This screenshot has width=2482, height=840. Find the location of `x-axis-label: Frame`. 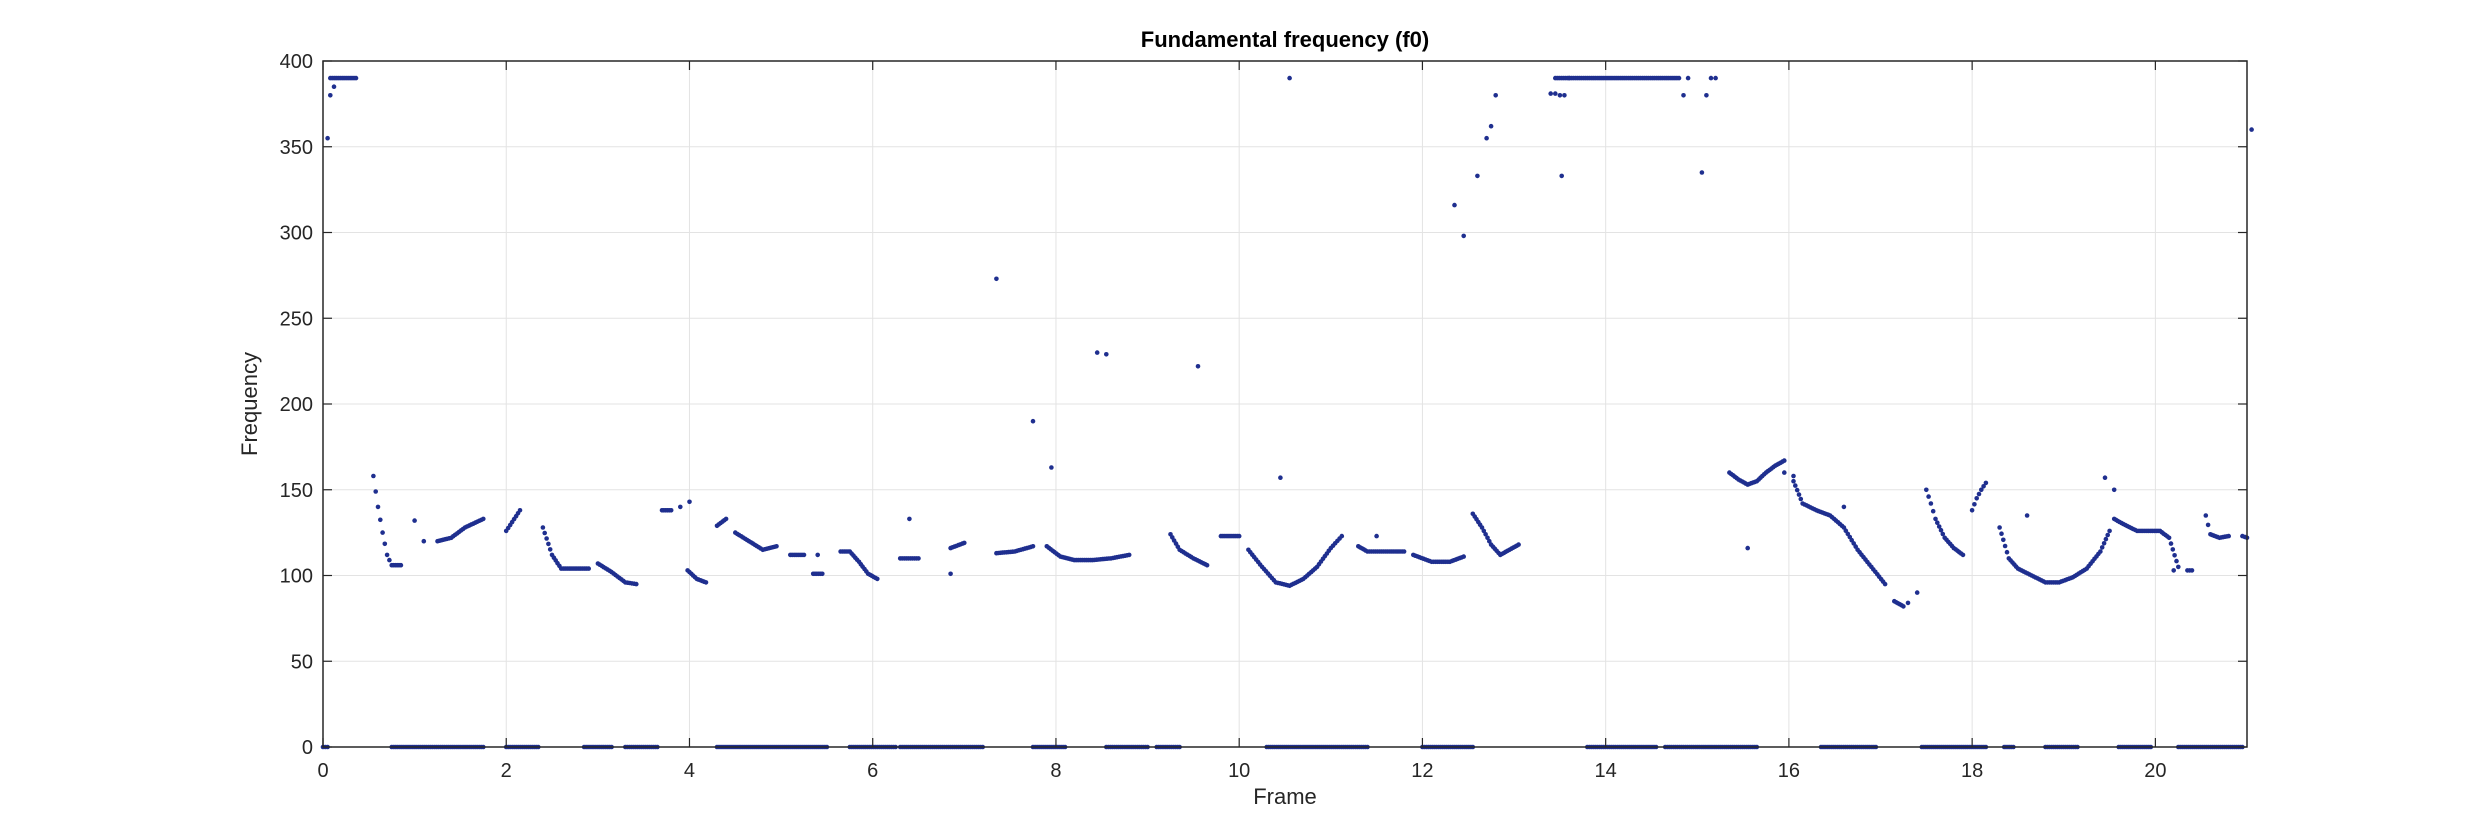

x-axis-label: Frame is located at coordinates (1285, 796).